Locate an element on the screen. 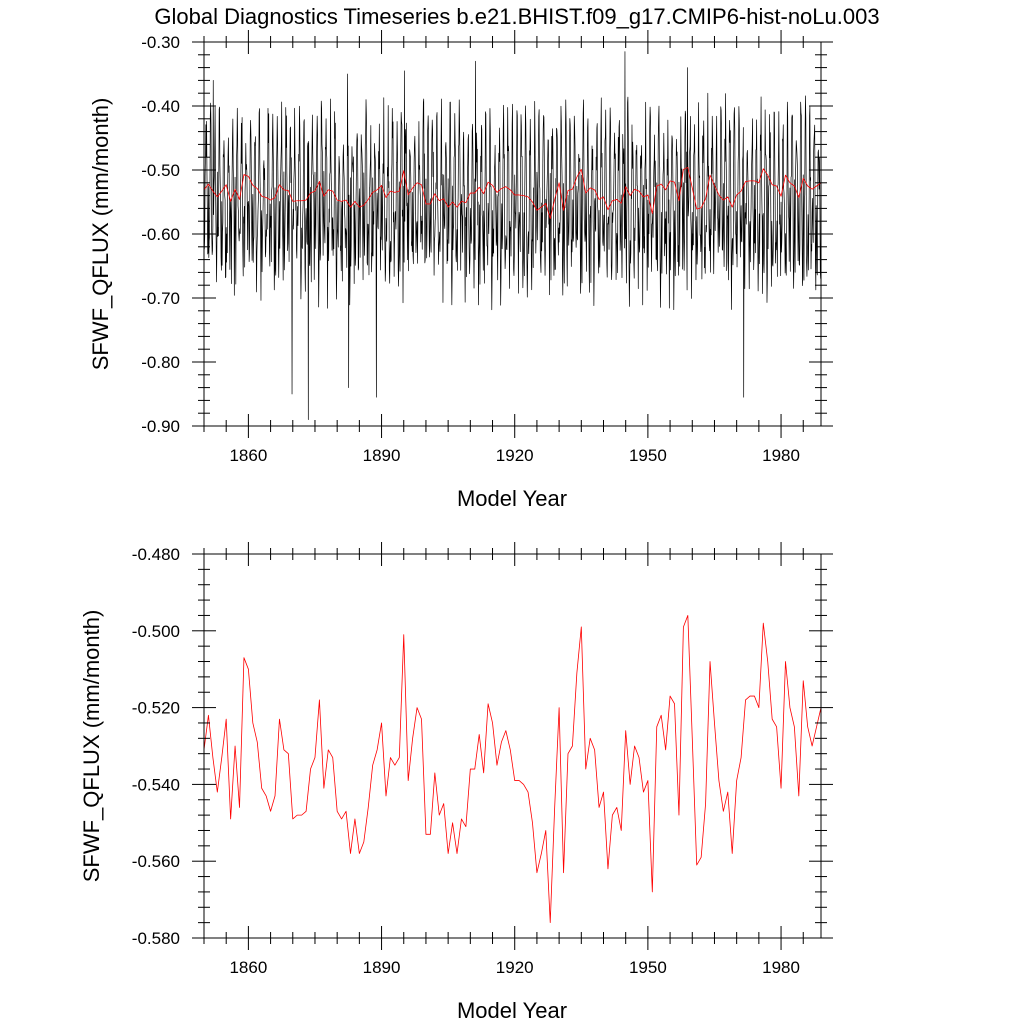 This screenshot has width=1024, height=1024. top-y-tick-label: -0.90 is located at coordinates (160, 426).